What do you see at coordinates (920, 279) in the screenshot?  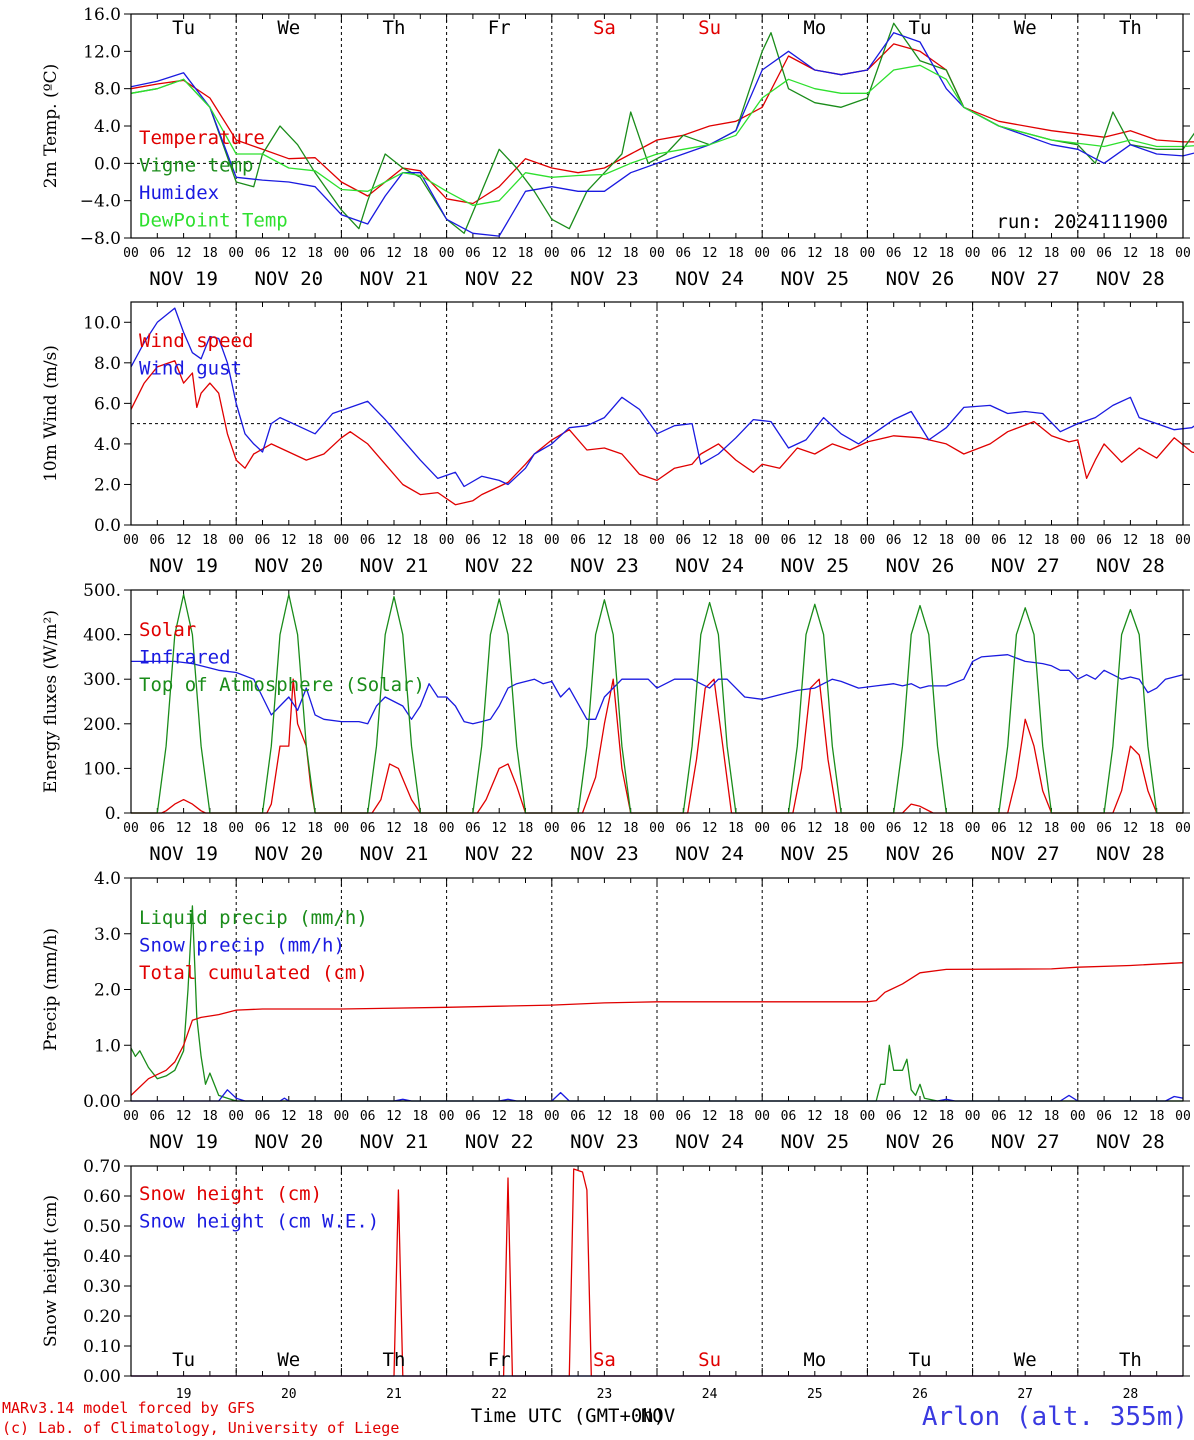 I see `date-label: NOV 26` at bounding box center [920, 279].